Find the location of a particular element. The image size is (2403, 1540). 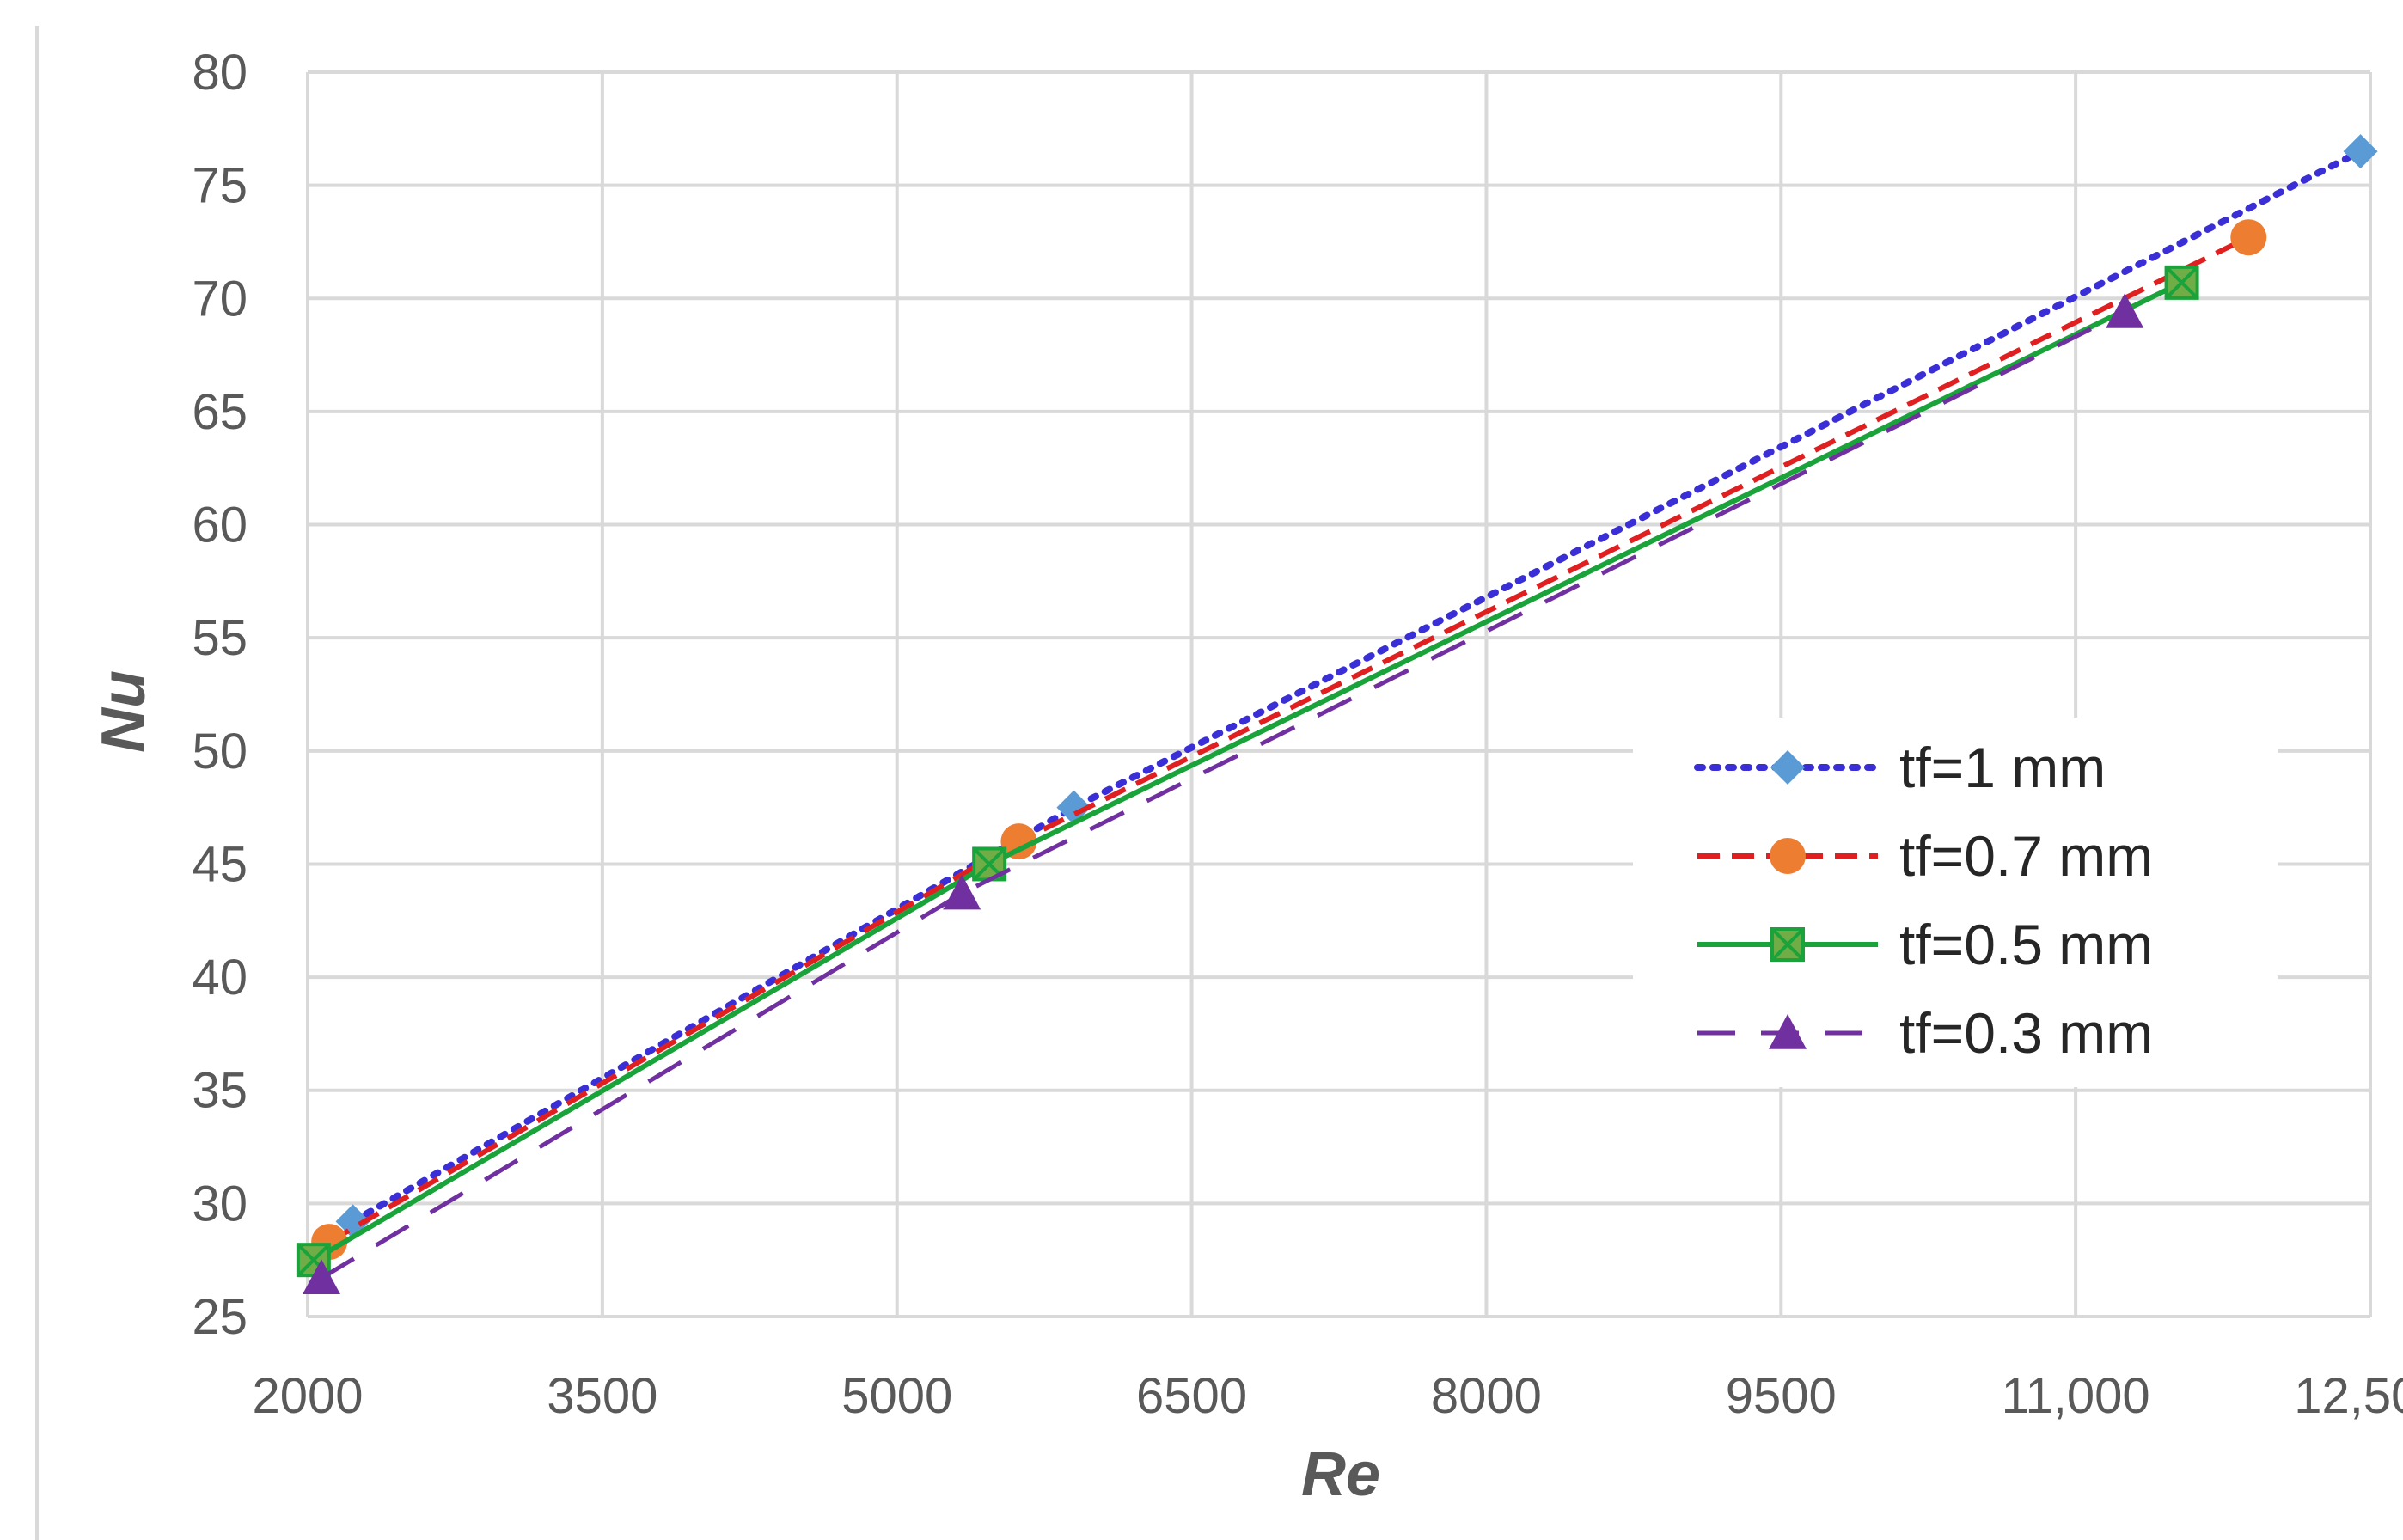

y-tick-label: 70 is located at coordinates (220, 299).